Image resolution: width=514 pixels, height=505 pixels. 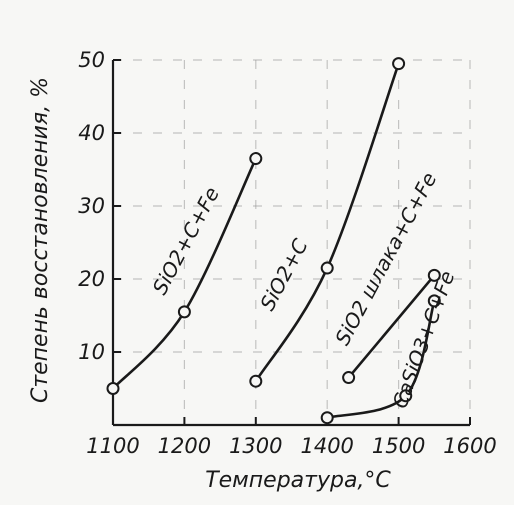 I want to click on y-tick-label: 20, so click(x=91, y=279).